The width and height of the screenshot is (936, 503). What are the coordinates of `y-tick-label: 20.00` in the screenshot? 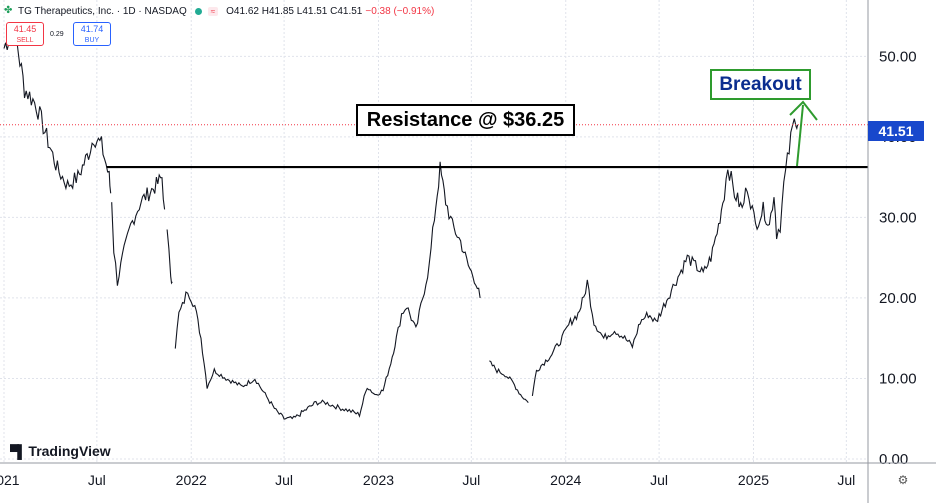 It's located at (898, 298).